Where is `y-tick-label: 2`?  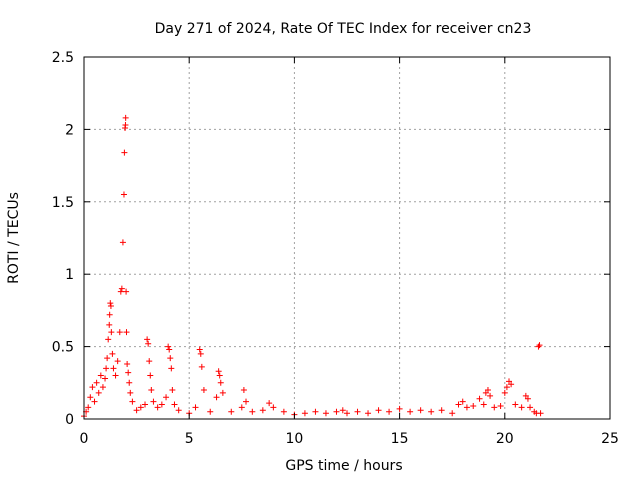 y-tick-label: 2 is located at coordinates (69, 130).